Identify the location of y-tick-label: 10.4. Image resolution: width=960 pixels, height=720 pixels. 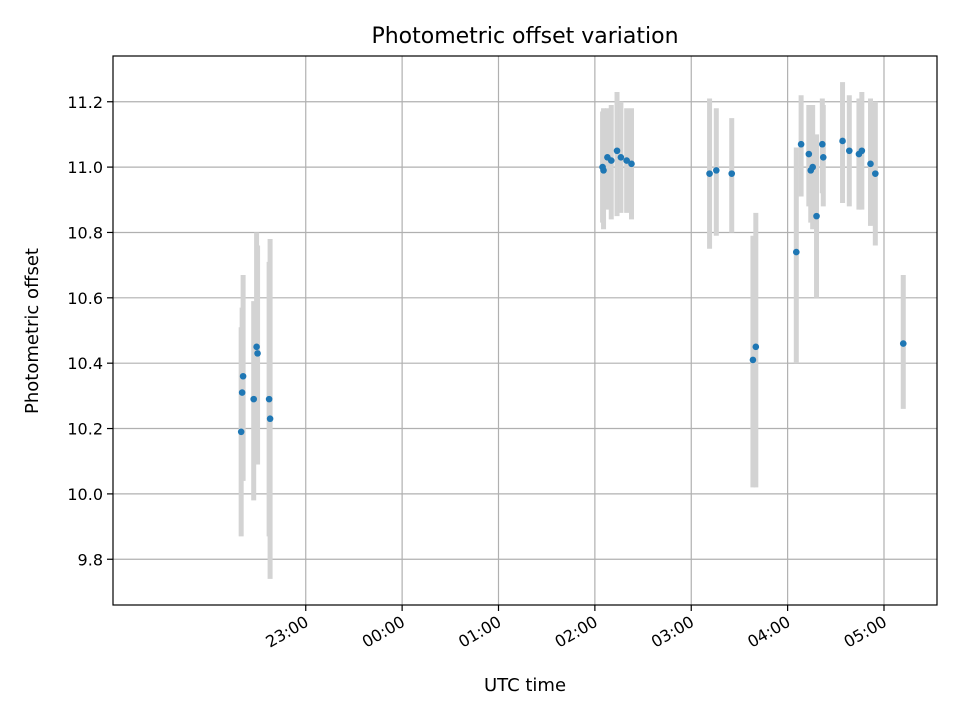
(85, 363).